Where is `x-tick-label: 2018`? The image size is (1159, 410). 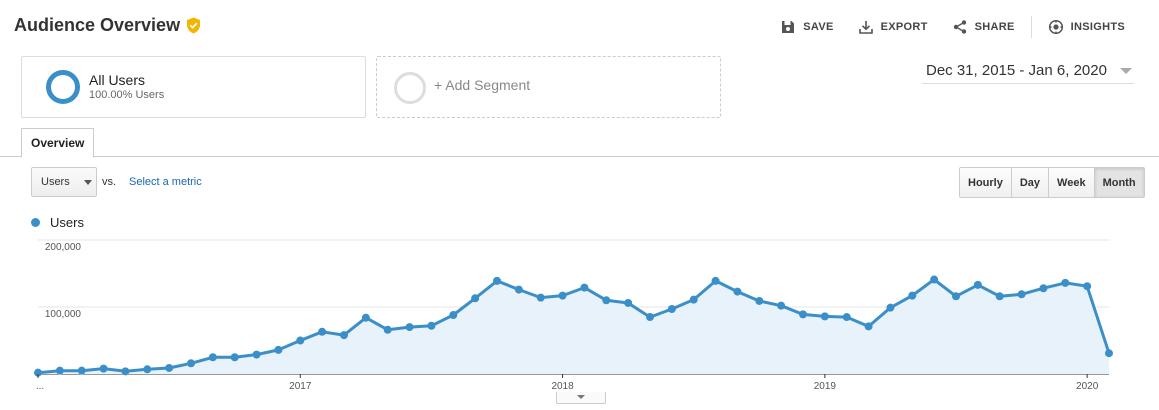
x-tick-label: 2018 is located at coordinates (562, 386).